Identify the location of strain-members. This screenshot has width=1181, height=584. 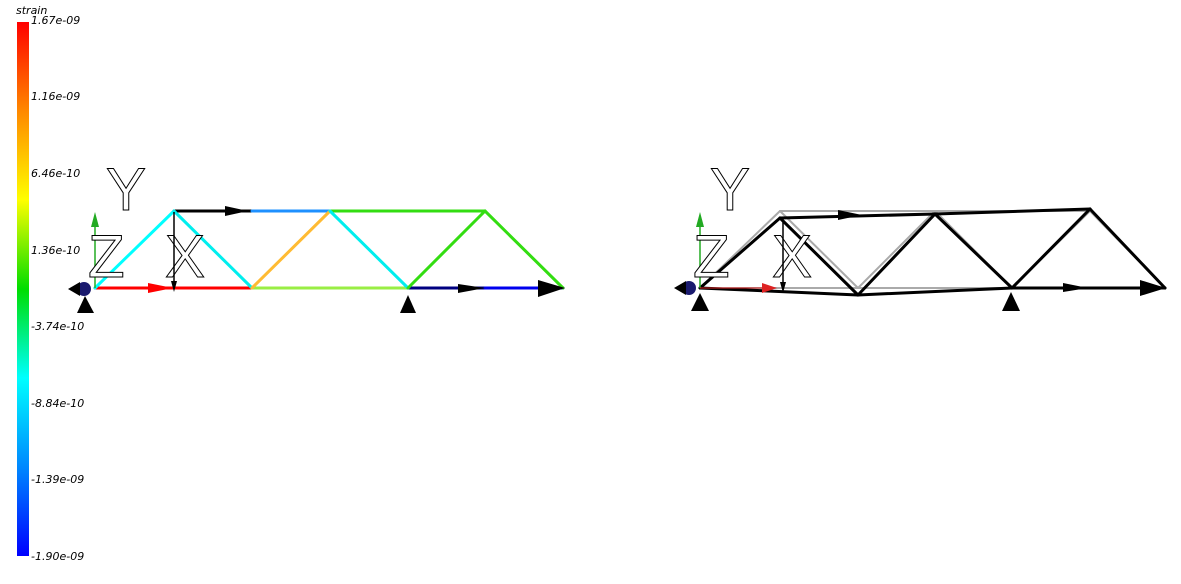
(329, 249).